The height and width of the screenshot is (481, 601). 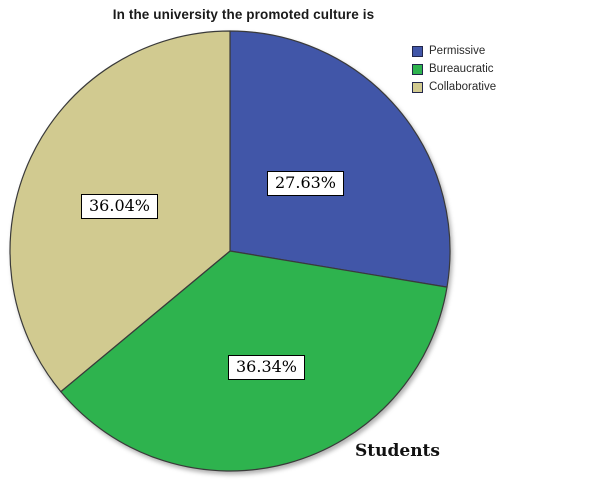 I want to click on legend-item-permissive: Permissive, so click(x=454, y=51).